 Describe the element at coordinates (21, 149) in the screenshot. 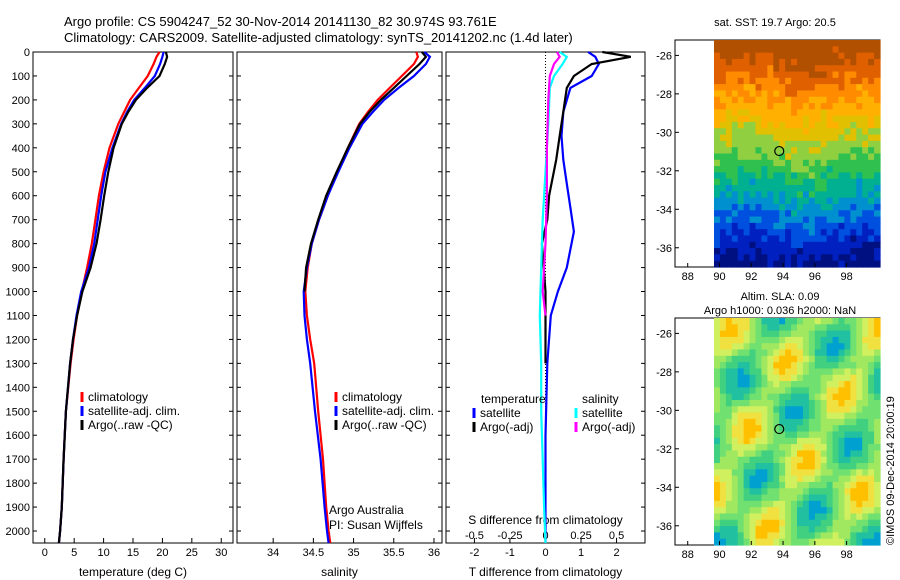

I see `y-tick-label: 400` at that location.